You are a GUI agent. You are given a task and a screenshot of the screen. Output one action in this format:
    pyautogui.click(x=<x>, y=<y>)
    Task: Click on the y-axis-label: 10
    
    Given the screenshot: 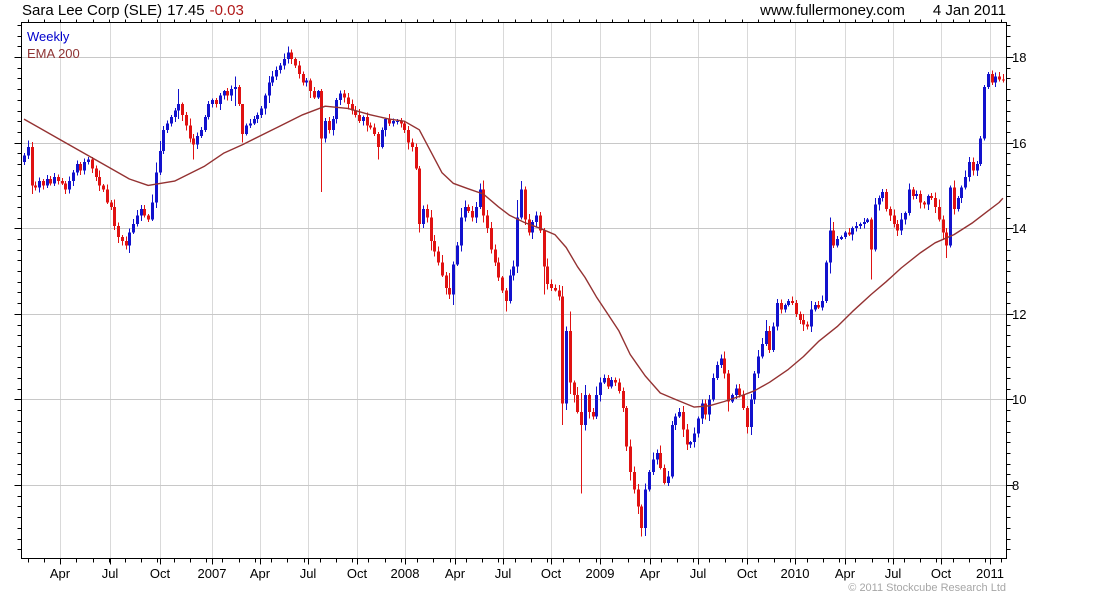 What is the action you would take?
    pyautogui.click(x=1019, y=399)
    